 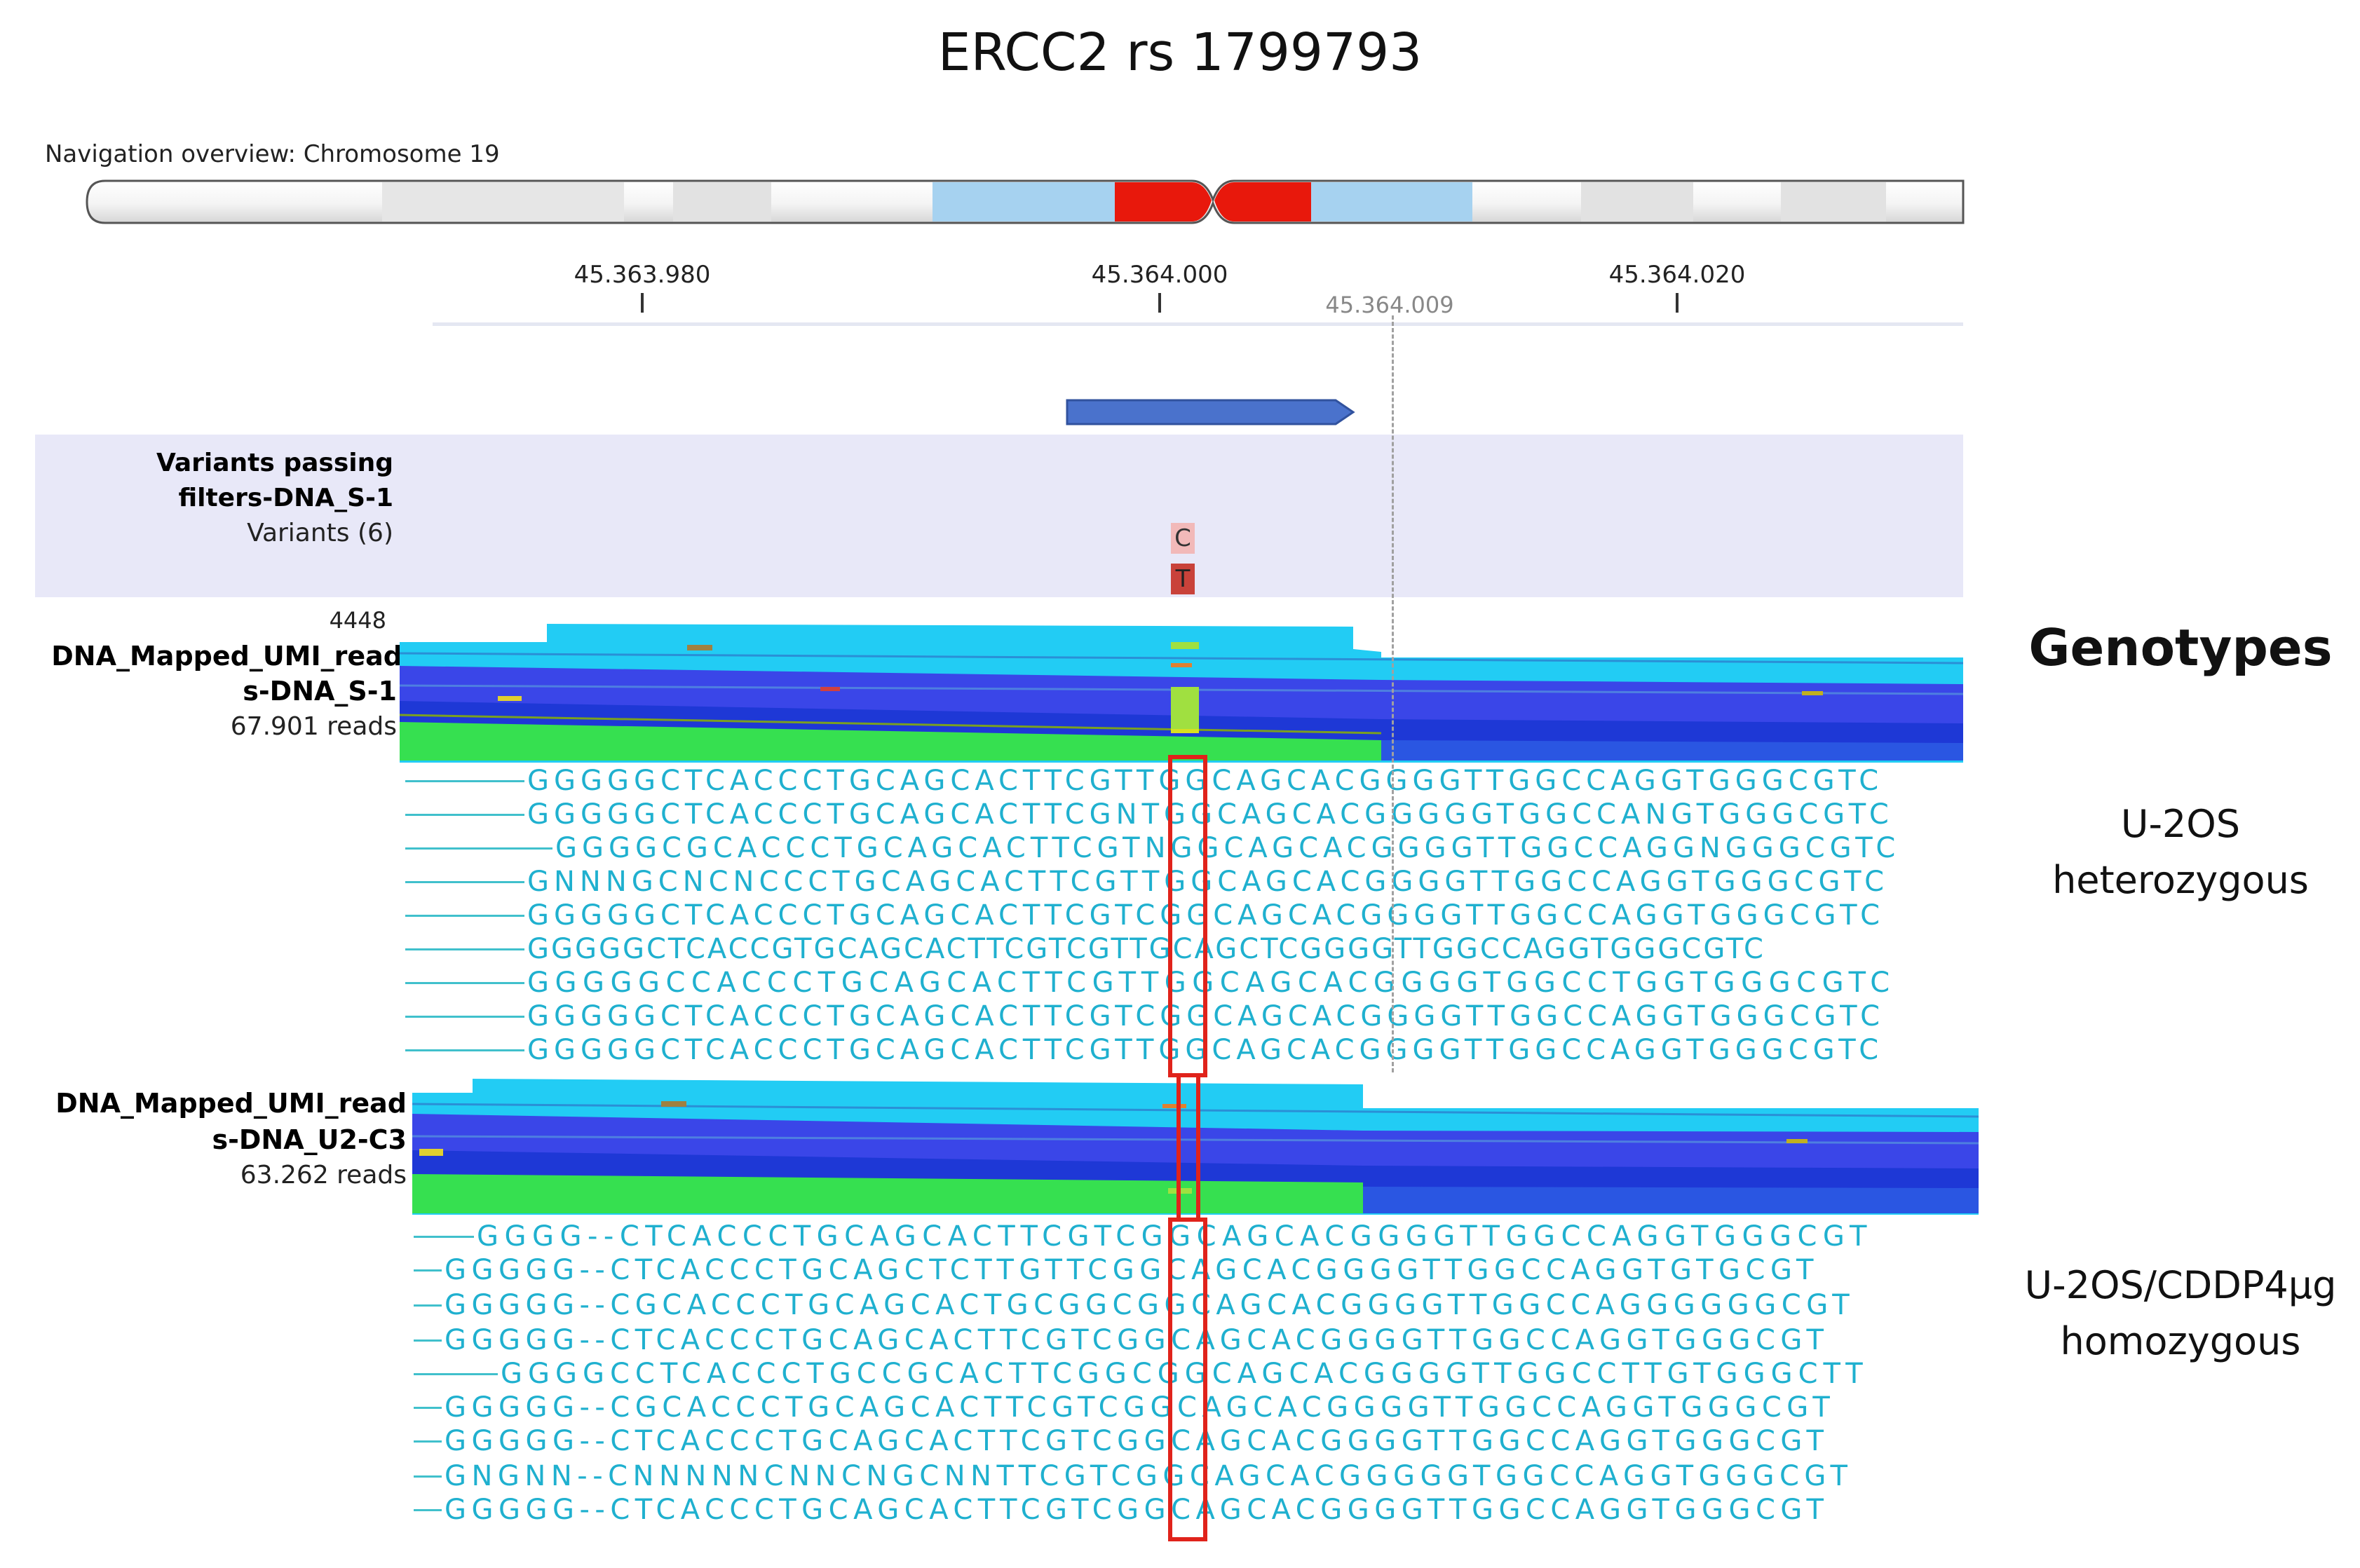 I want to click on chromosome-ideogram, so click(x=1027, y=203).